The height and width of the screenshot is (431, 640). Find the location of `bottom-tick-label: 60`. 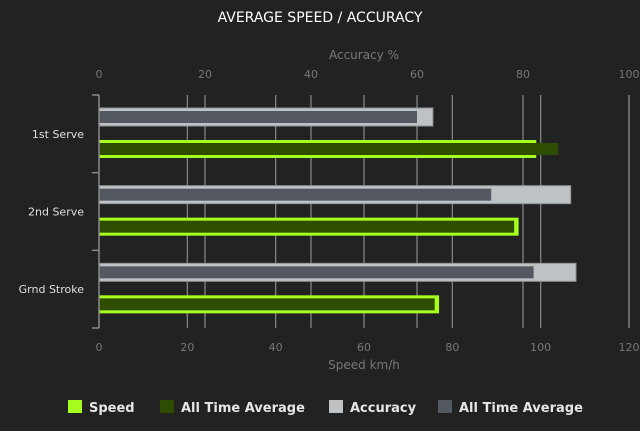

bottom-tick-label: 60 is located at coordinates (364, 347).